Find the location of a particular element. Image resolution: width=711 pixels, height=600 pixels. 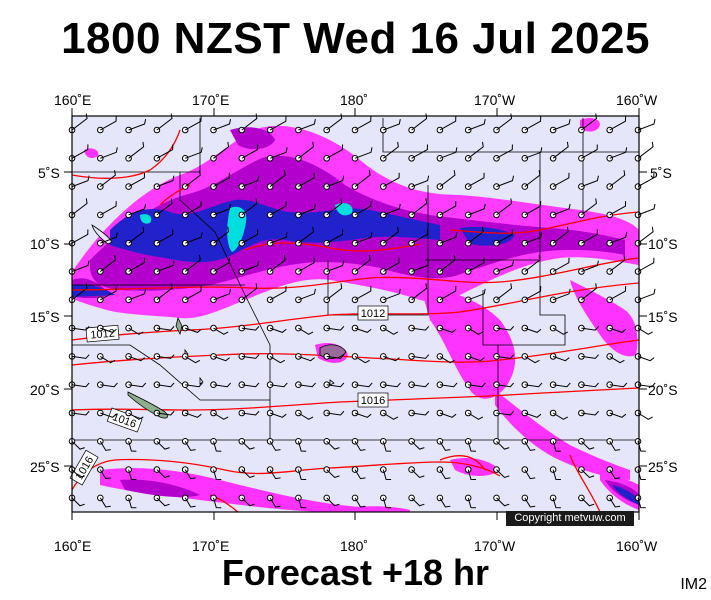

isobar-label: 1016 is located at coordinates (373, 400).